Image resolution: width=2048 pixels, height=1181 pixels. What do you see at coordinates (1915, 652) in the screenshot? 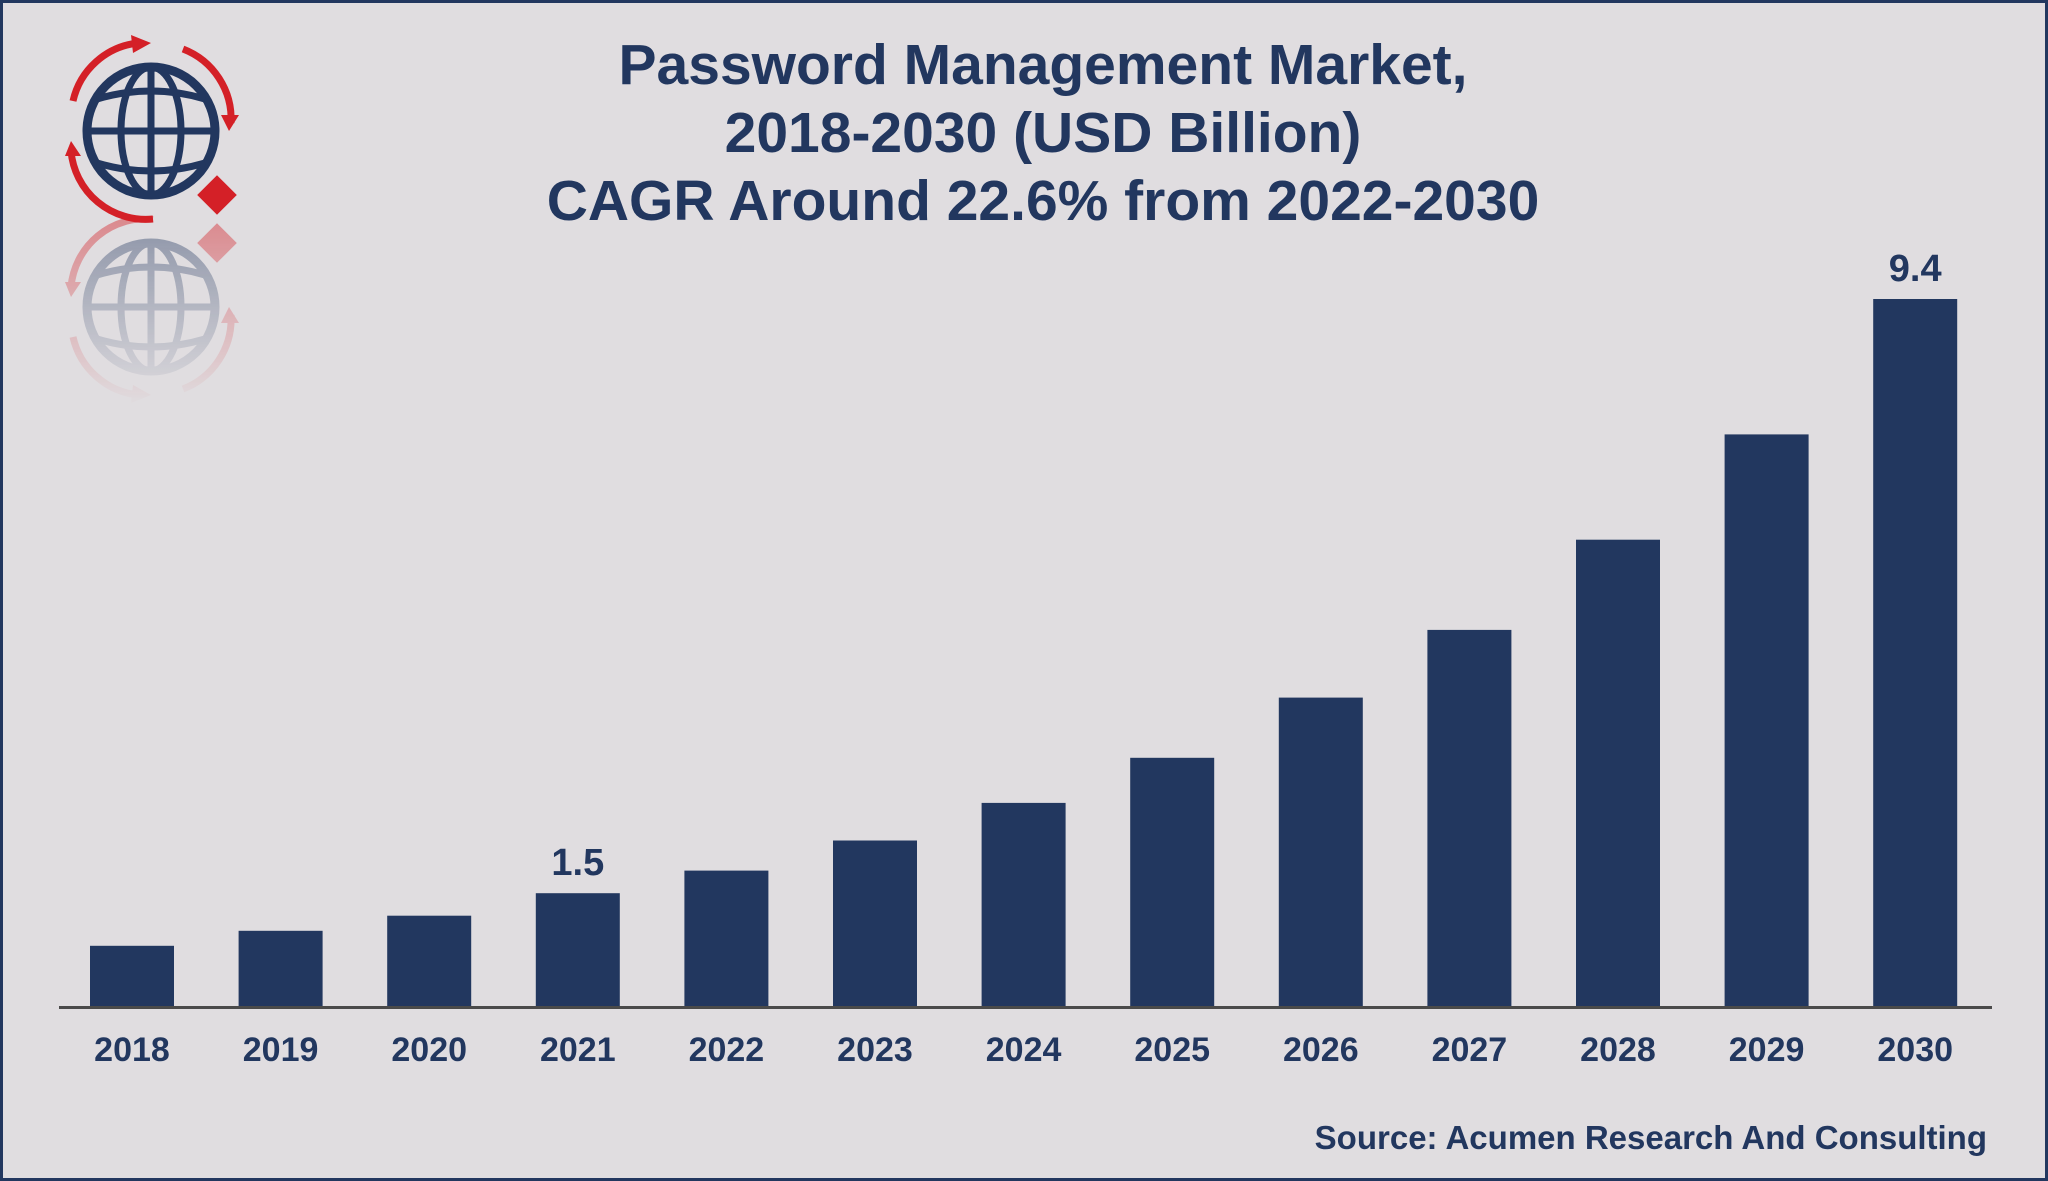
I see `bar-2030` at bounding box center [1915, 652].